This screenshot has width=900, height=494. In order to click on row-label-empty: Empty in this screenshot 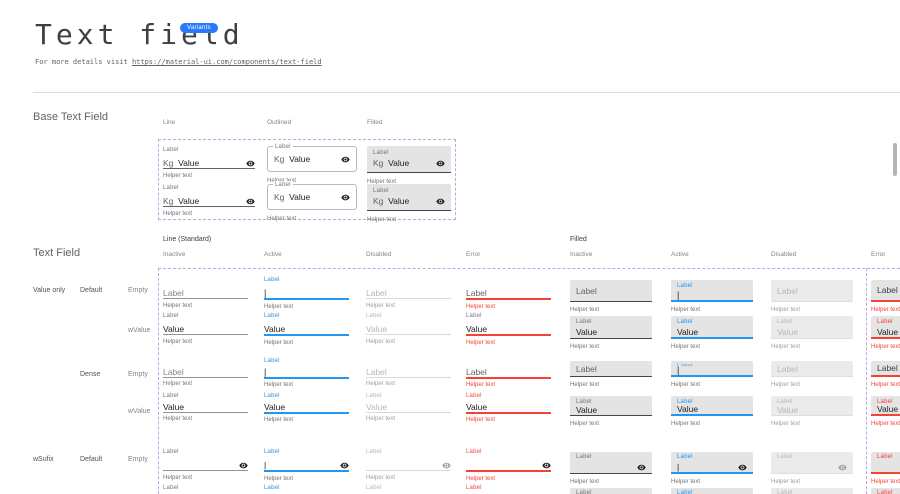, I will do `click(138, 290)`.